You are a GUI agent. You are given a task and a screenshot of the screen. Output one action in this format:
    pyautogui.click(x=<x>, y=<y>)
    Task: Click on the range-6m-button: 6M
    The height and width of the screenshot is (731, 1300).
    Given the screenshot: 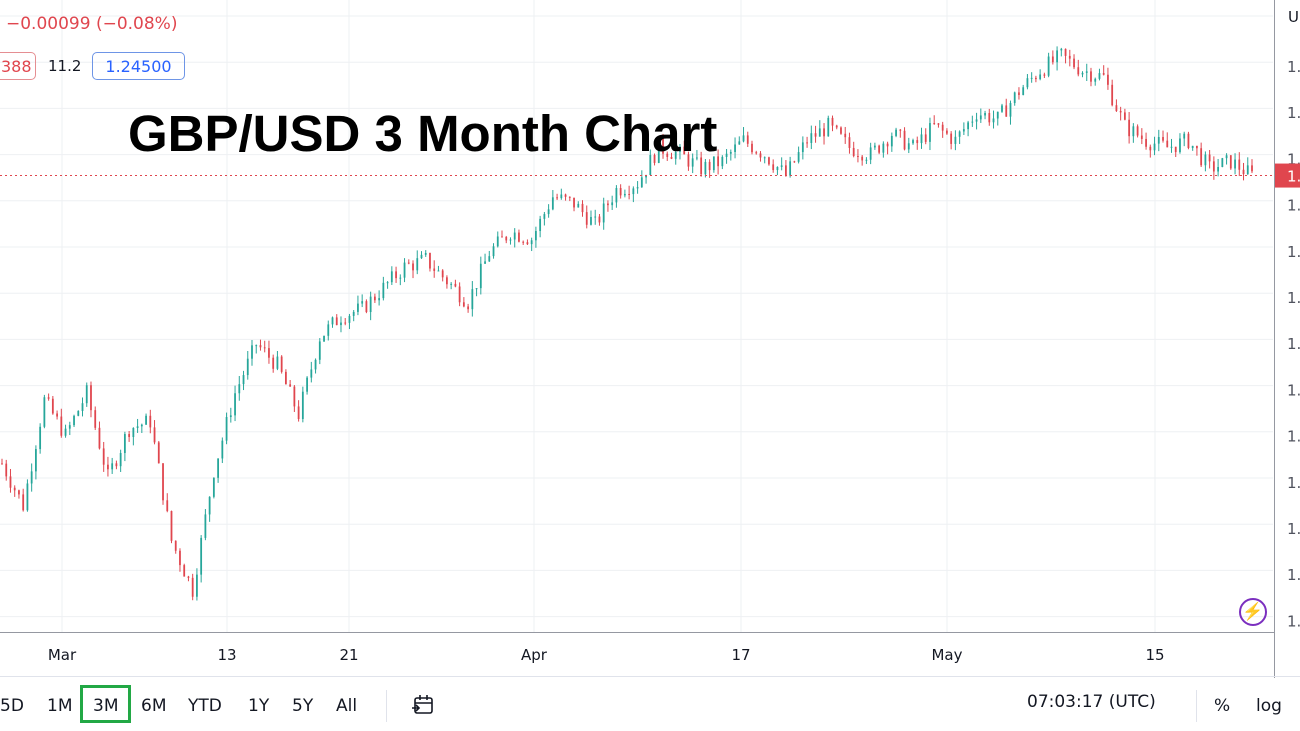 What is the action you would take?
    pyautogui.click(x=154, y=706)
    